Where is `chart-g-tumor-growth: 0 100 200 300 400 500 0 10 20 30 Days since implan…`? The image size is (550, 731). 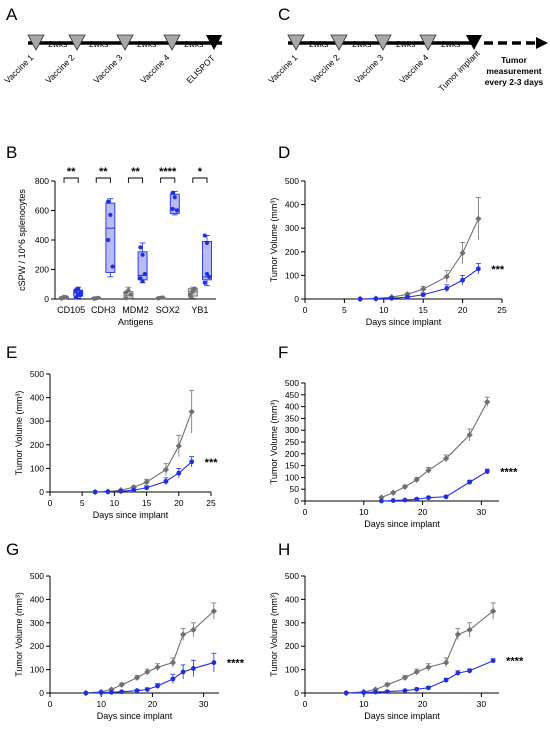
chart-g-tumor-growth: 0 100 200 300 400 500 0 10 20 30 Days since implan… is located at coordinates (129, 646).